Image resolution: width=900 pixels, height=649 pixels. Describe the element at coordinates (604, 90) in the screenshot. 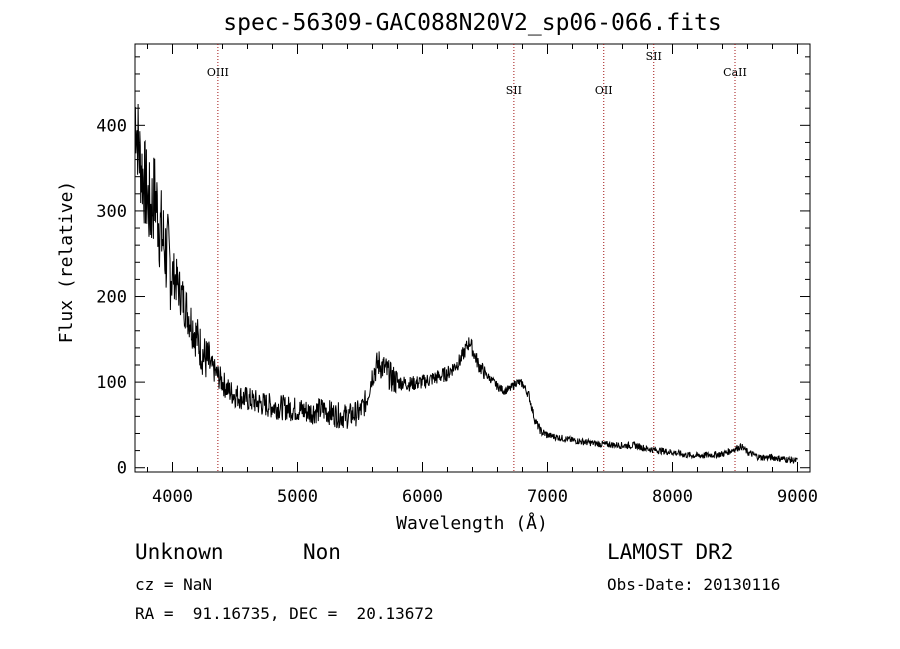

I see `marker-label: OII` at that location.